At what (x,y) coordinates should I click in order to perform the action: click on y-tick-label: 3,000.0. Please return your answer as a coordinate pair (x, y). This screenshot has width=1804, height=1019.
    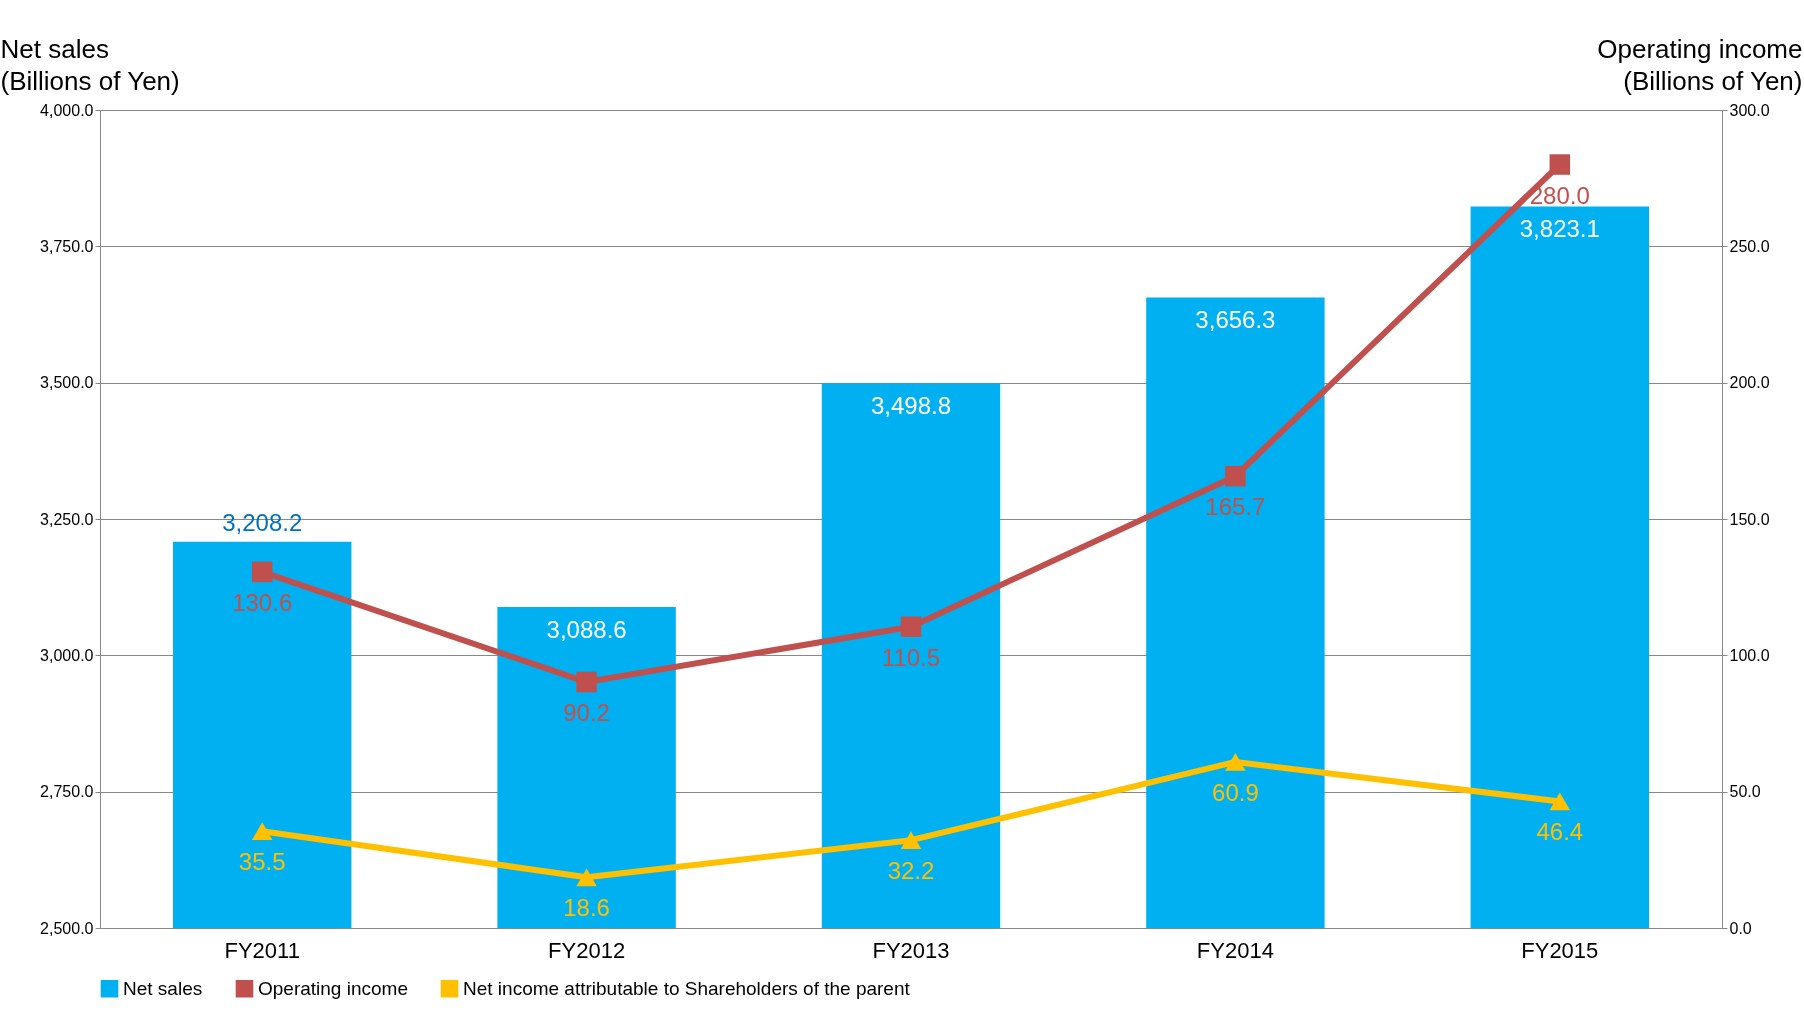
    Looking at the image, I should click on (67, 655).